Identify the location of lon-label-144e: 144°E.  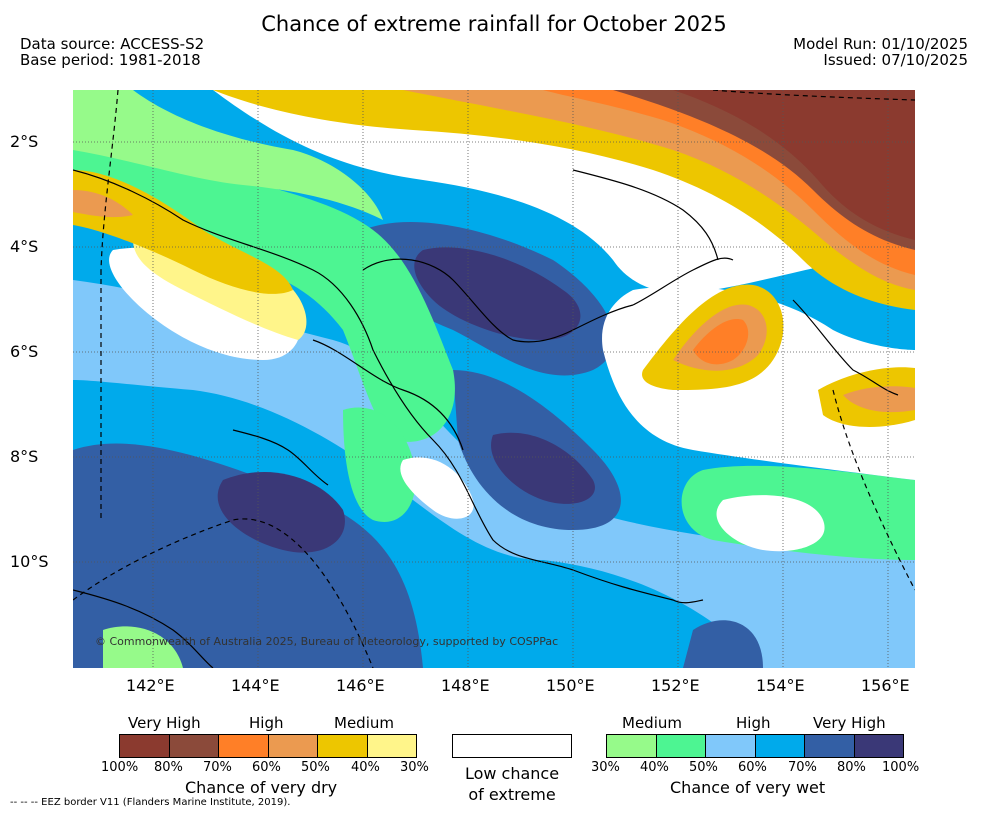
(255, 685).